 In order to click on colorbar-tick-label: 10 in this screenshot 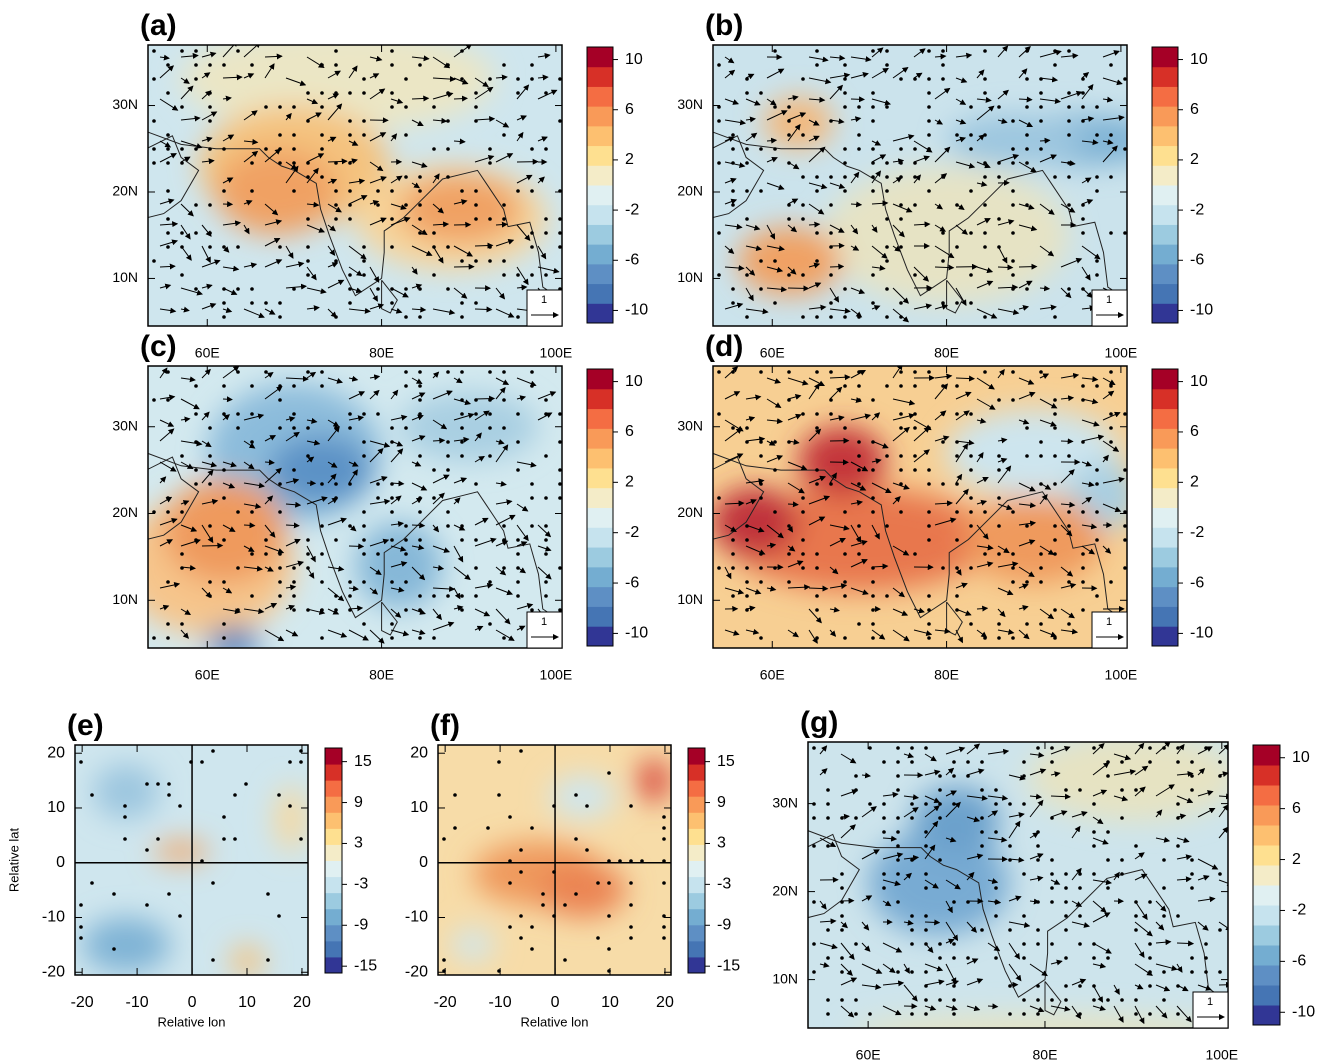, I will do `click(1199, 381)`.